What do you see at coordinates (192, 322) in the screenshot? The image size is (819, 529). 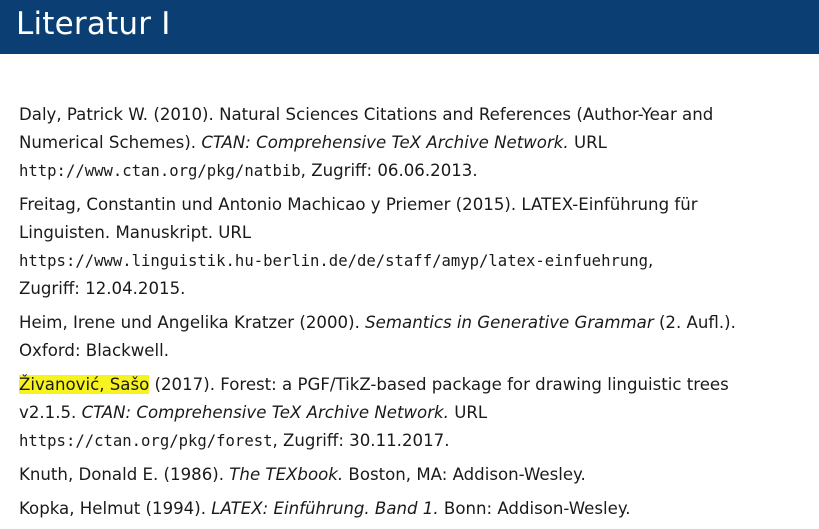 I see `entry-text: Heim, Irene und Angelika Kratzer (2000).` at bounding box center [192, 322].